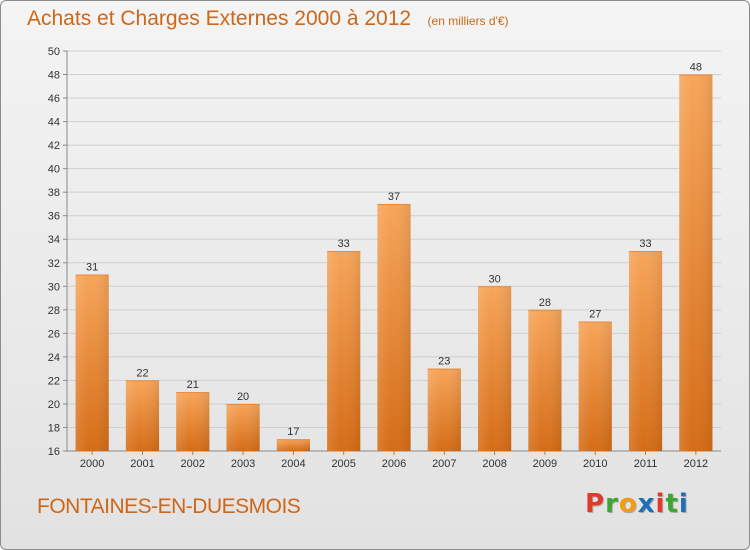 The image size is (750, 550). Describe the element at coordinates (142, 373) in the screenshot. I see `data-label: 22` at that location.